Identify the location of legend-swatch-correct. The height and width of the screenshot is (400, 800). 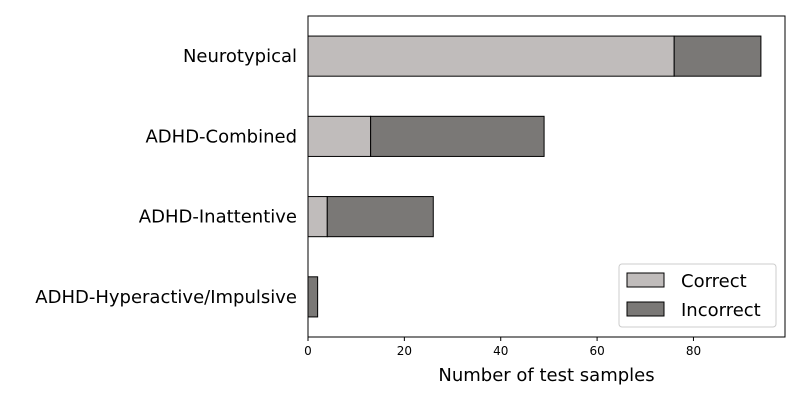
(645, 280).